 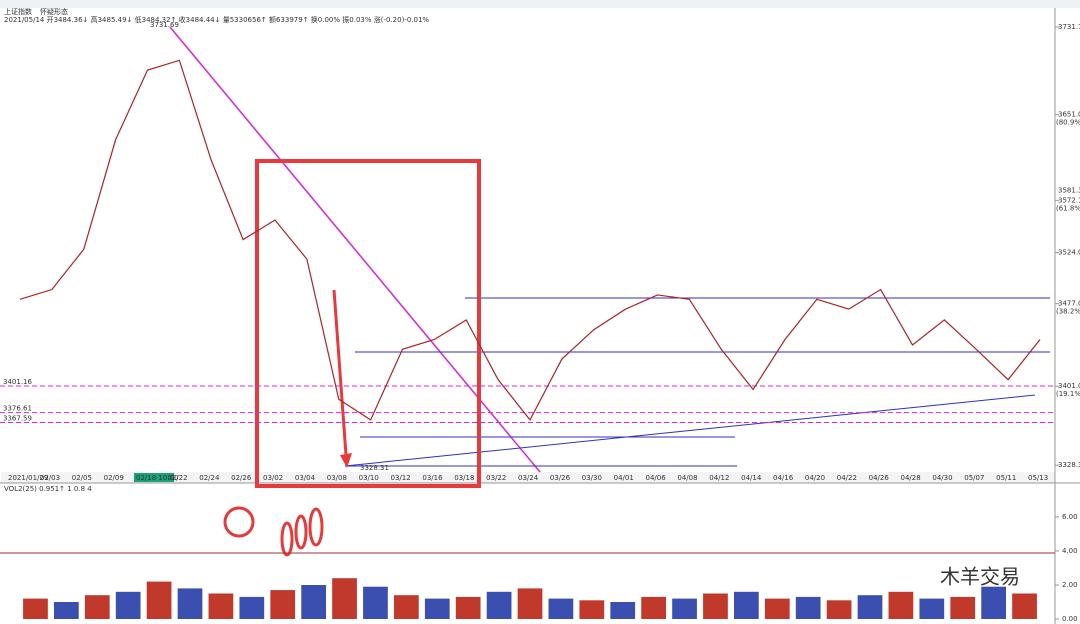 I want to click on fib-label: (61.8%), so click(x=1068, y=208).